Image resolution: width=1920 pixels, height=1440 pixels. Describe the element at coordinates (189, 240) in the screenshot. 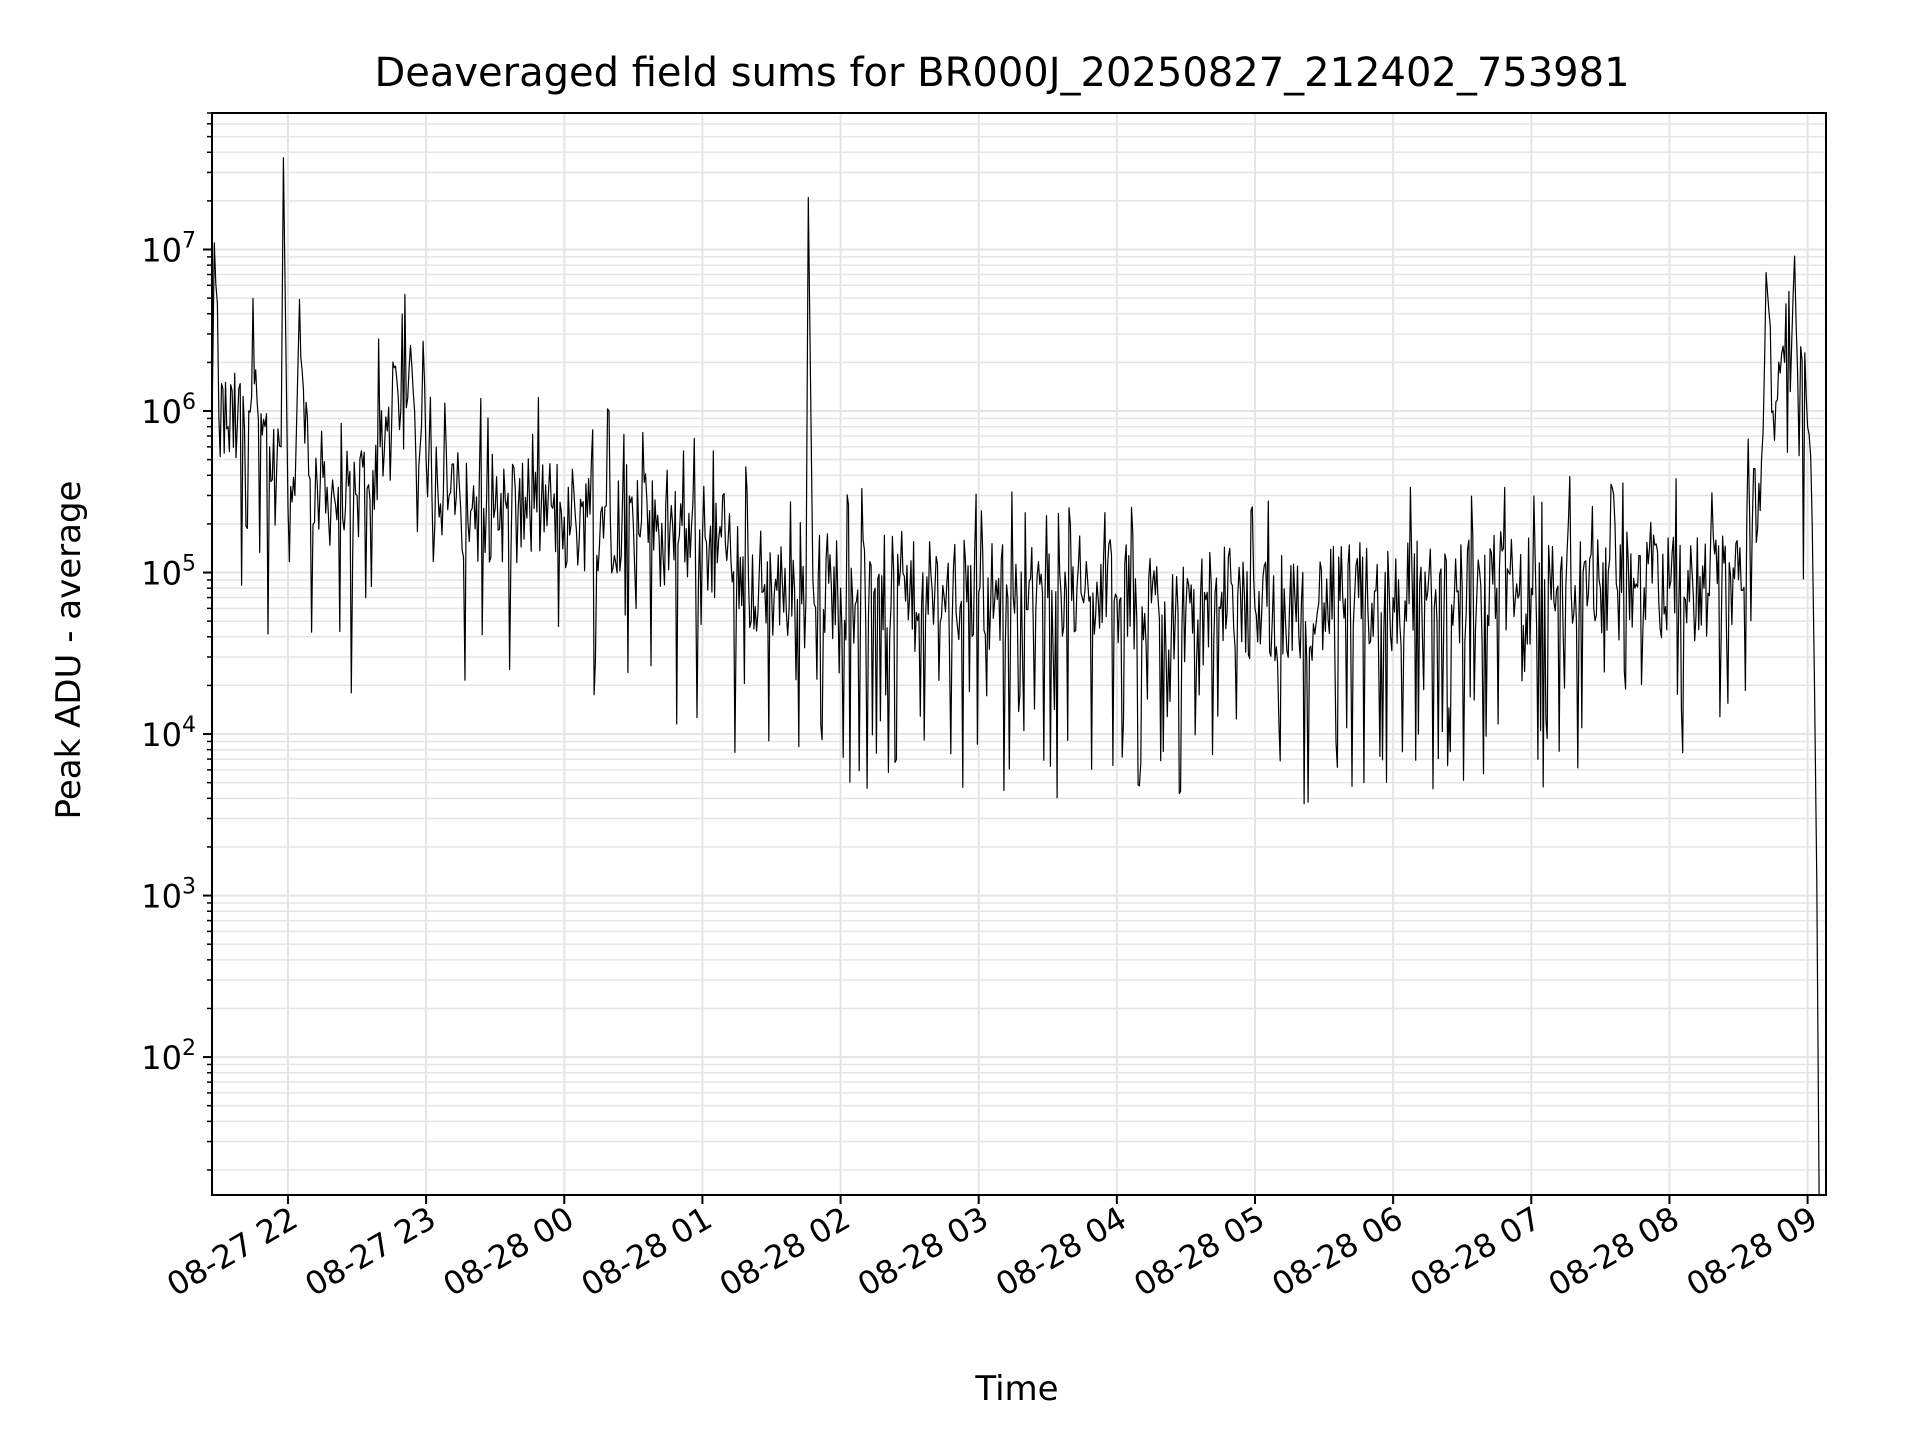

I see `y-tick-exponent: 7` at that location.